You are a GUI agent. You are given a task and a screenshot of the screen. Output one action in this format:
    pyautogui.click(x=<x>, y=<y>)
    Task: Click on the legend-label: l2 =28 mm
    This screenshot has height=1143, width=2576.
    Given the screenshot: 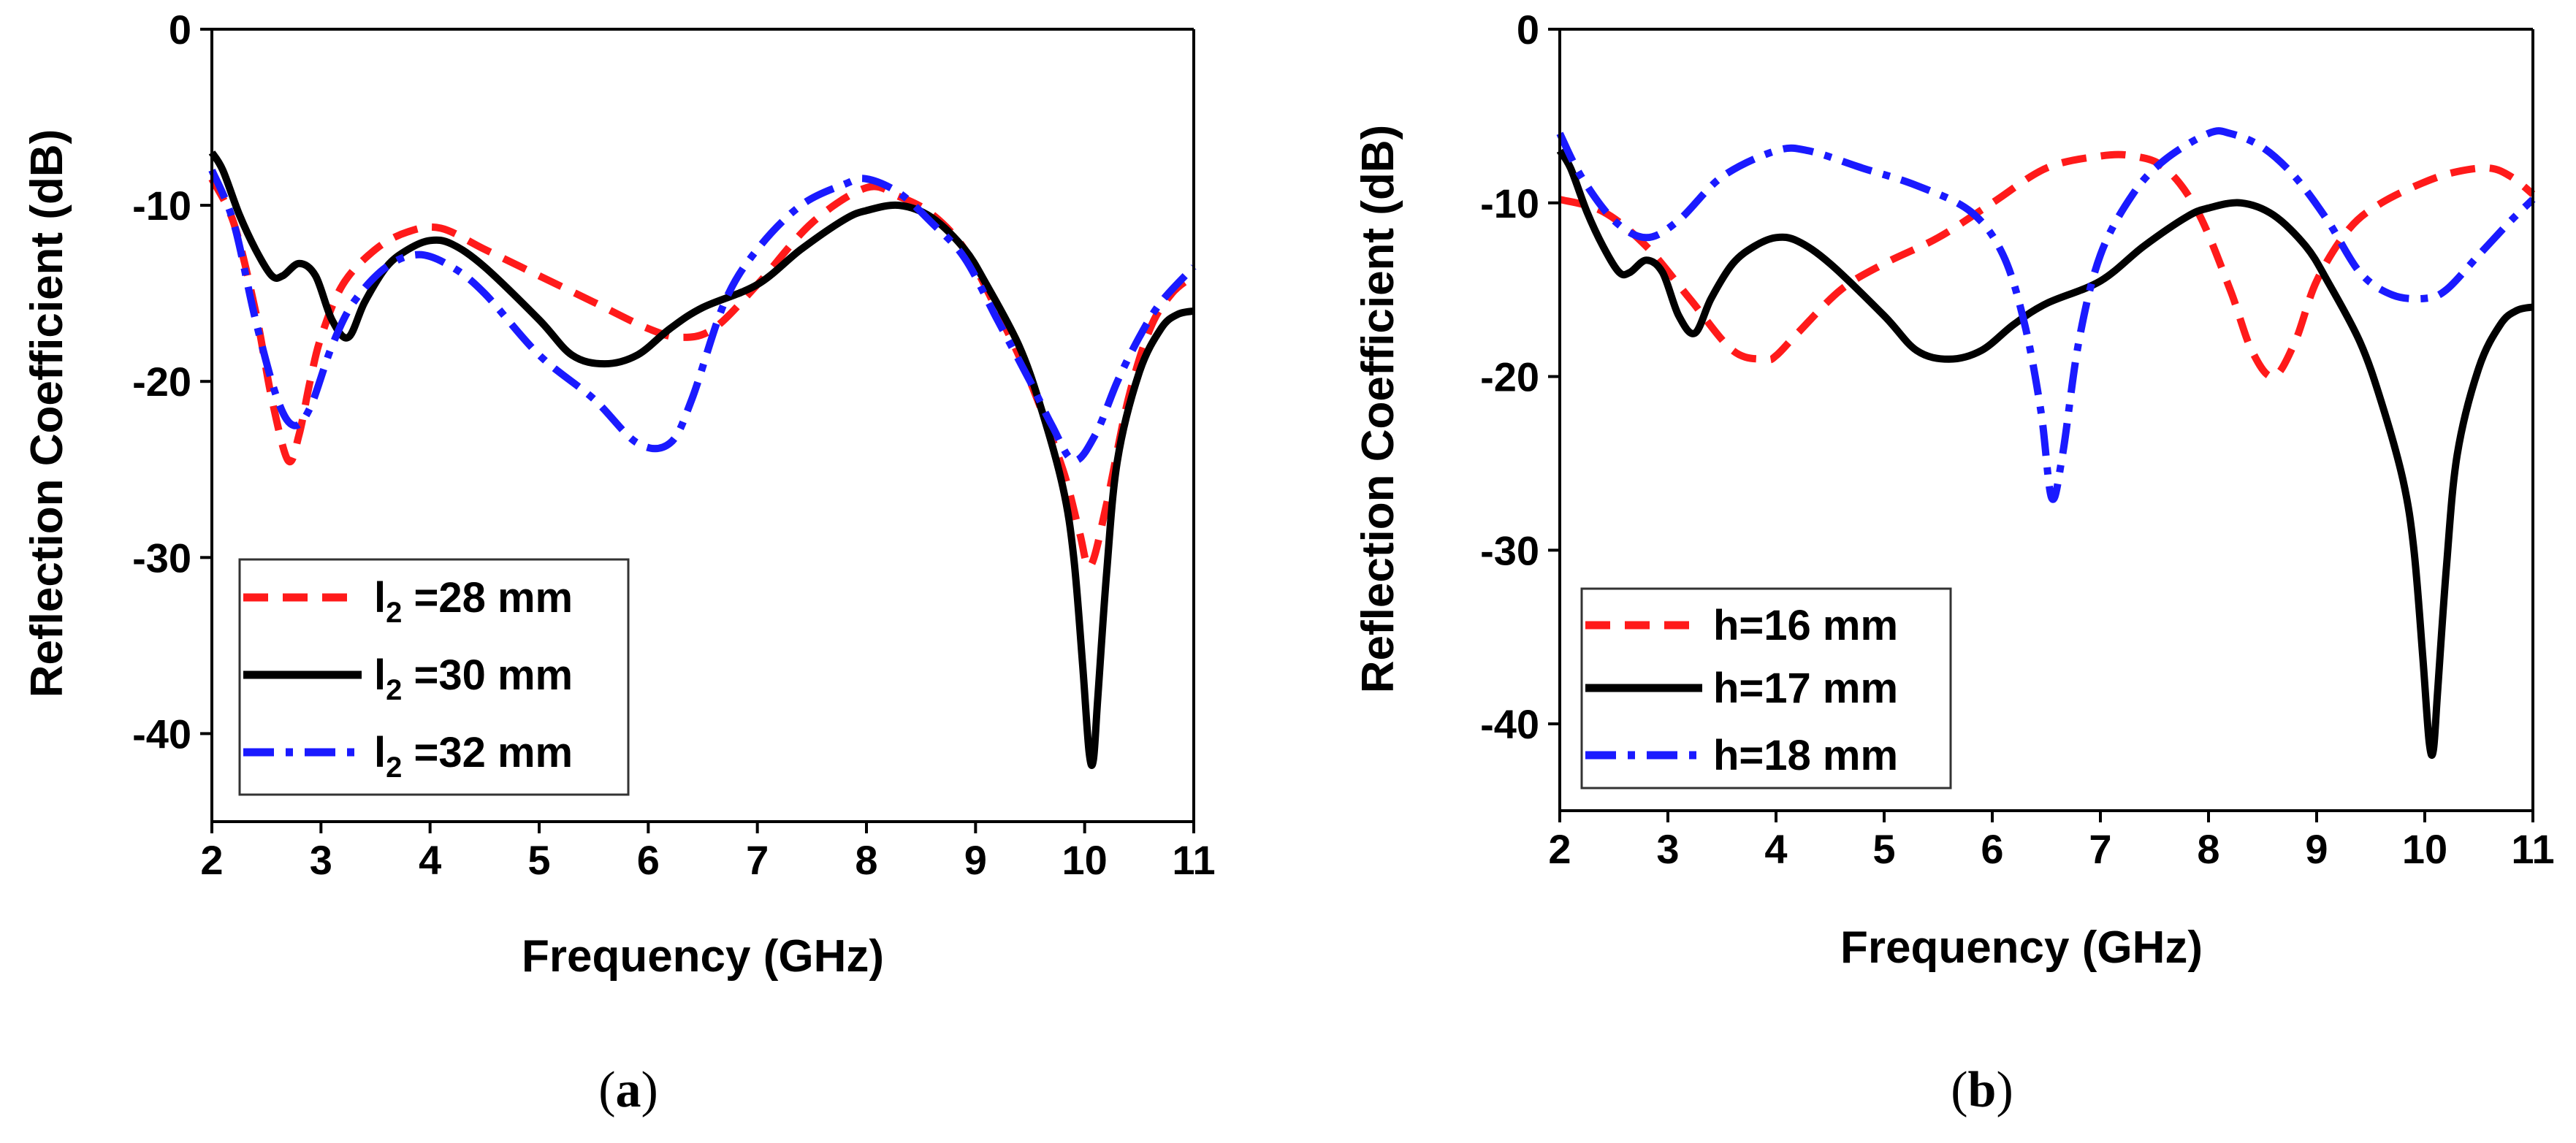 What is the action you would take?
    pyautogui.click(x=474, y=601)
    